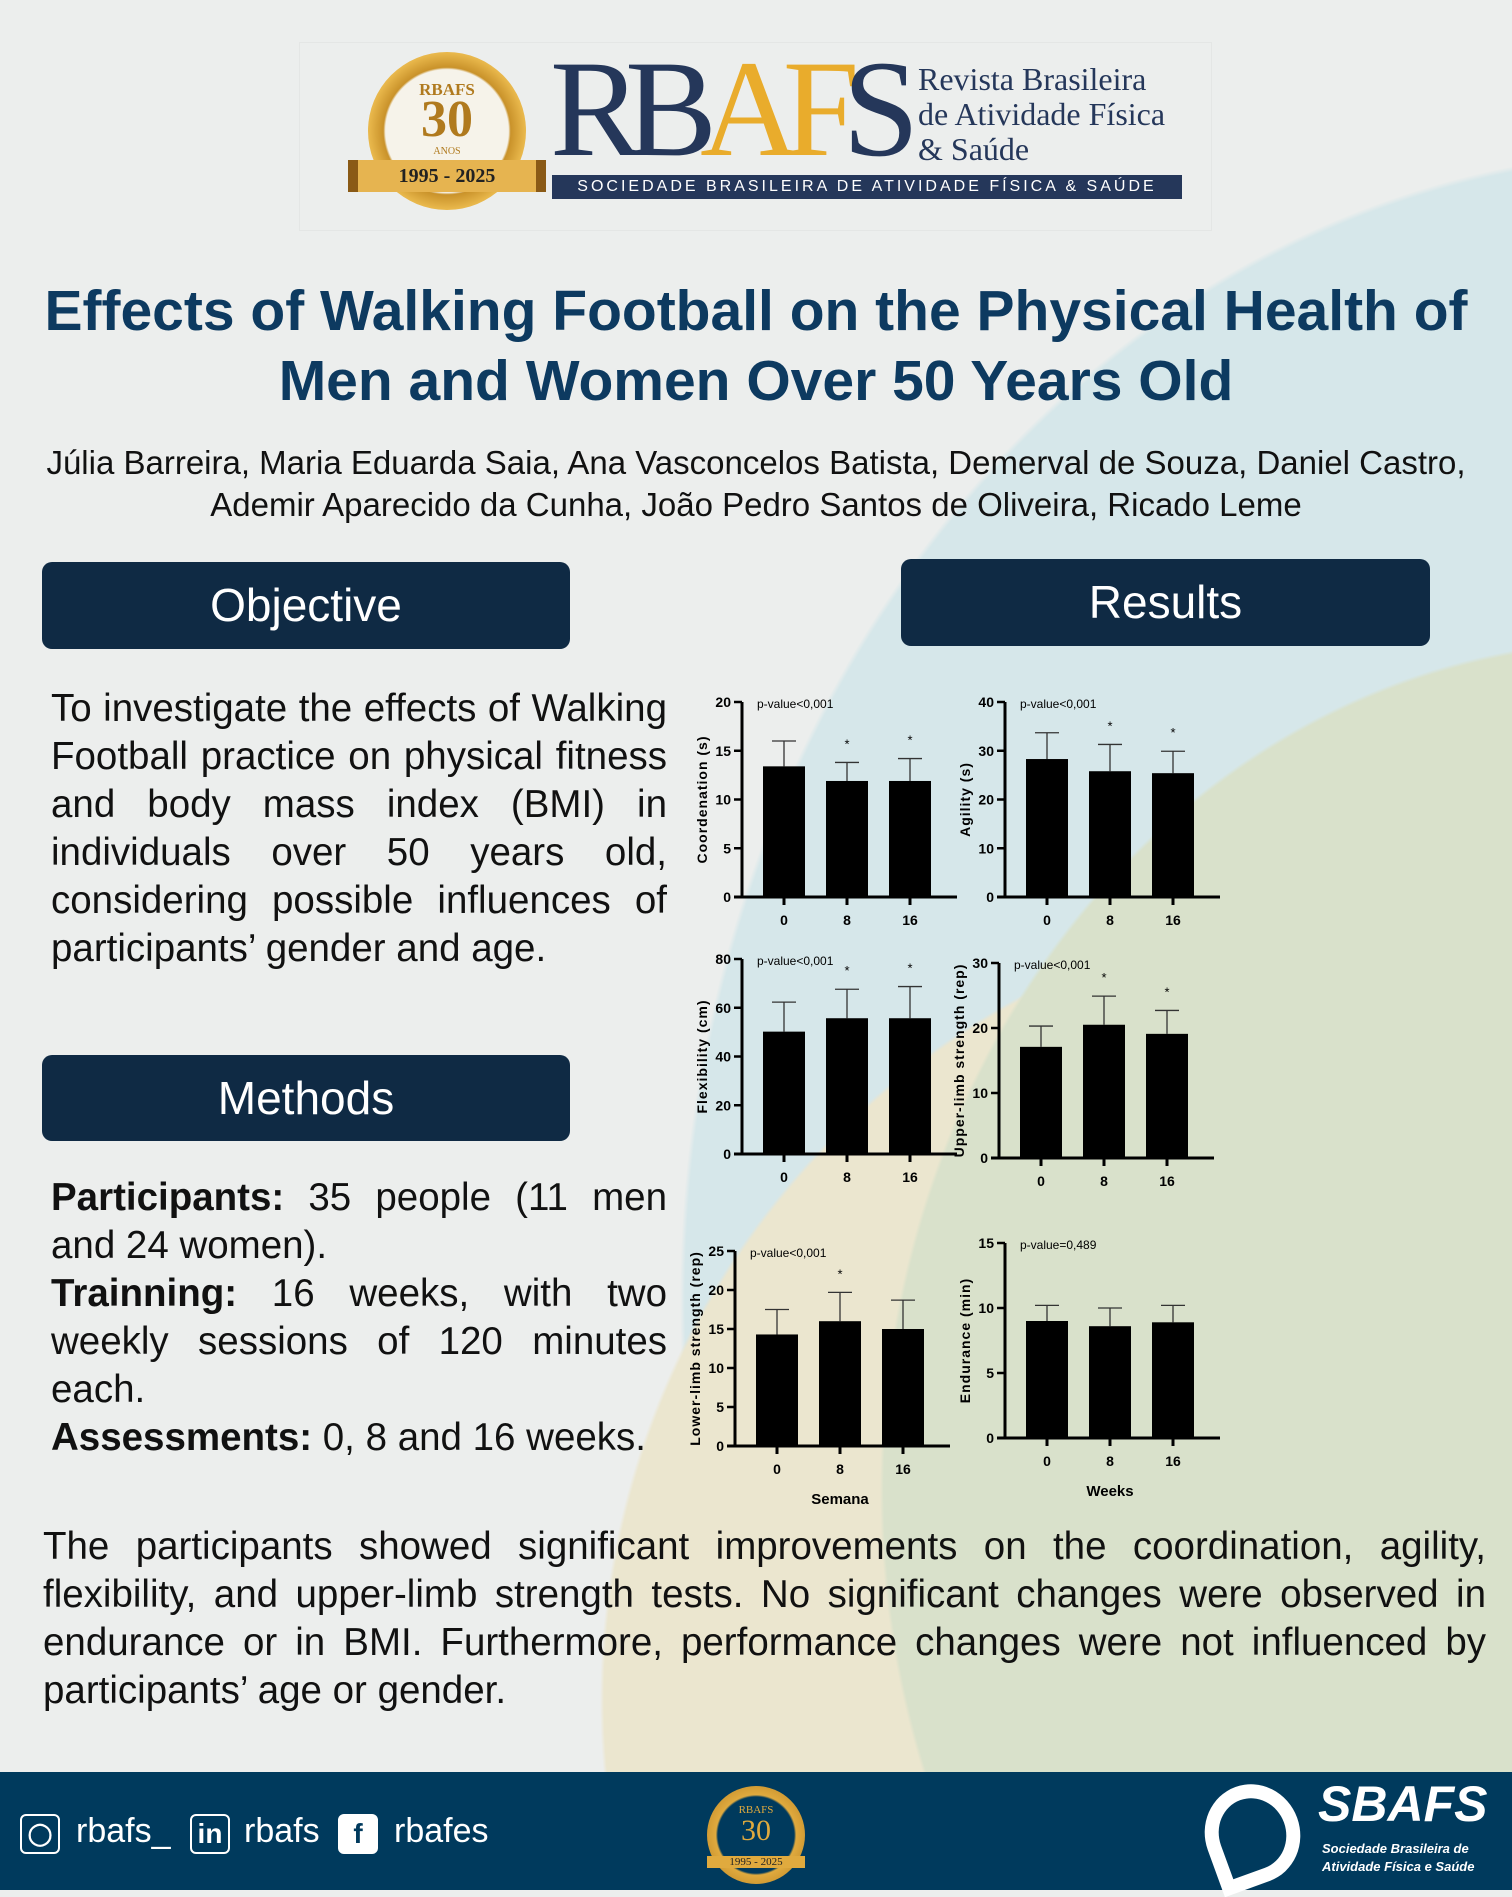 Image resolution: width=1512 pixels, height=1897 pixels. What do you see at coordinates (881, 108) in the screenshot?
I see `brand-s: S` at bounding box center [881, 108].